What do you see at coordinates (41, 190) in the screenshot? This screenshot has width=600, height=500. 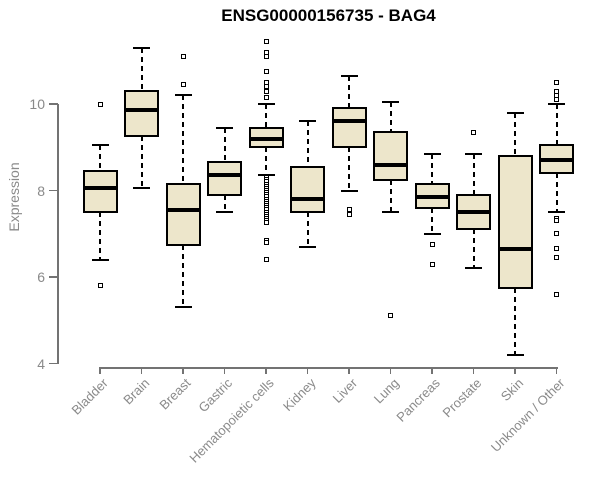 I see `y-tick-label: 8` at bounding box center [41, 190].